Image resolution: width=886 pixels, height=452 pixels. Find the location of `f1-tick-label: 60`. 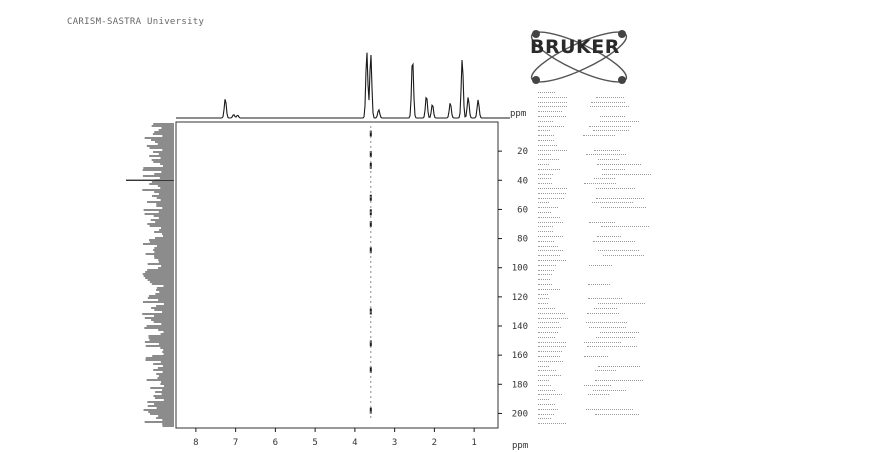

f1-tick-label: 60 is located at coordinates (522, 210).